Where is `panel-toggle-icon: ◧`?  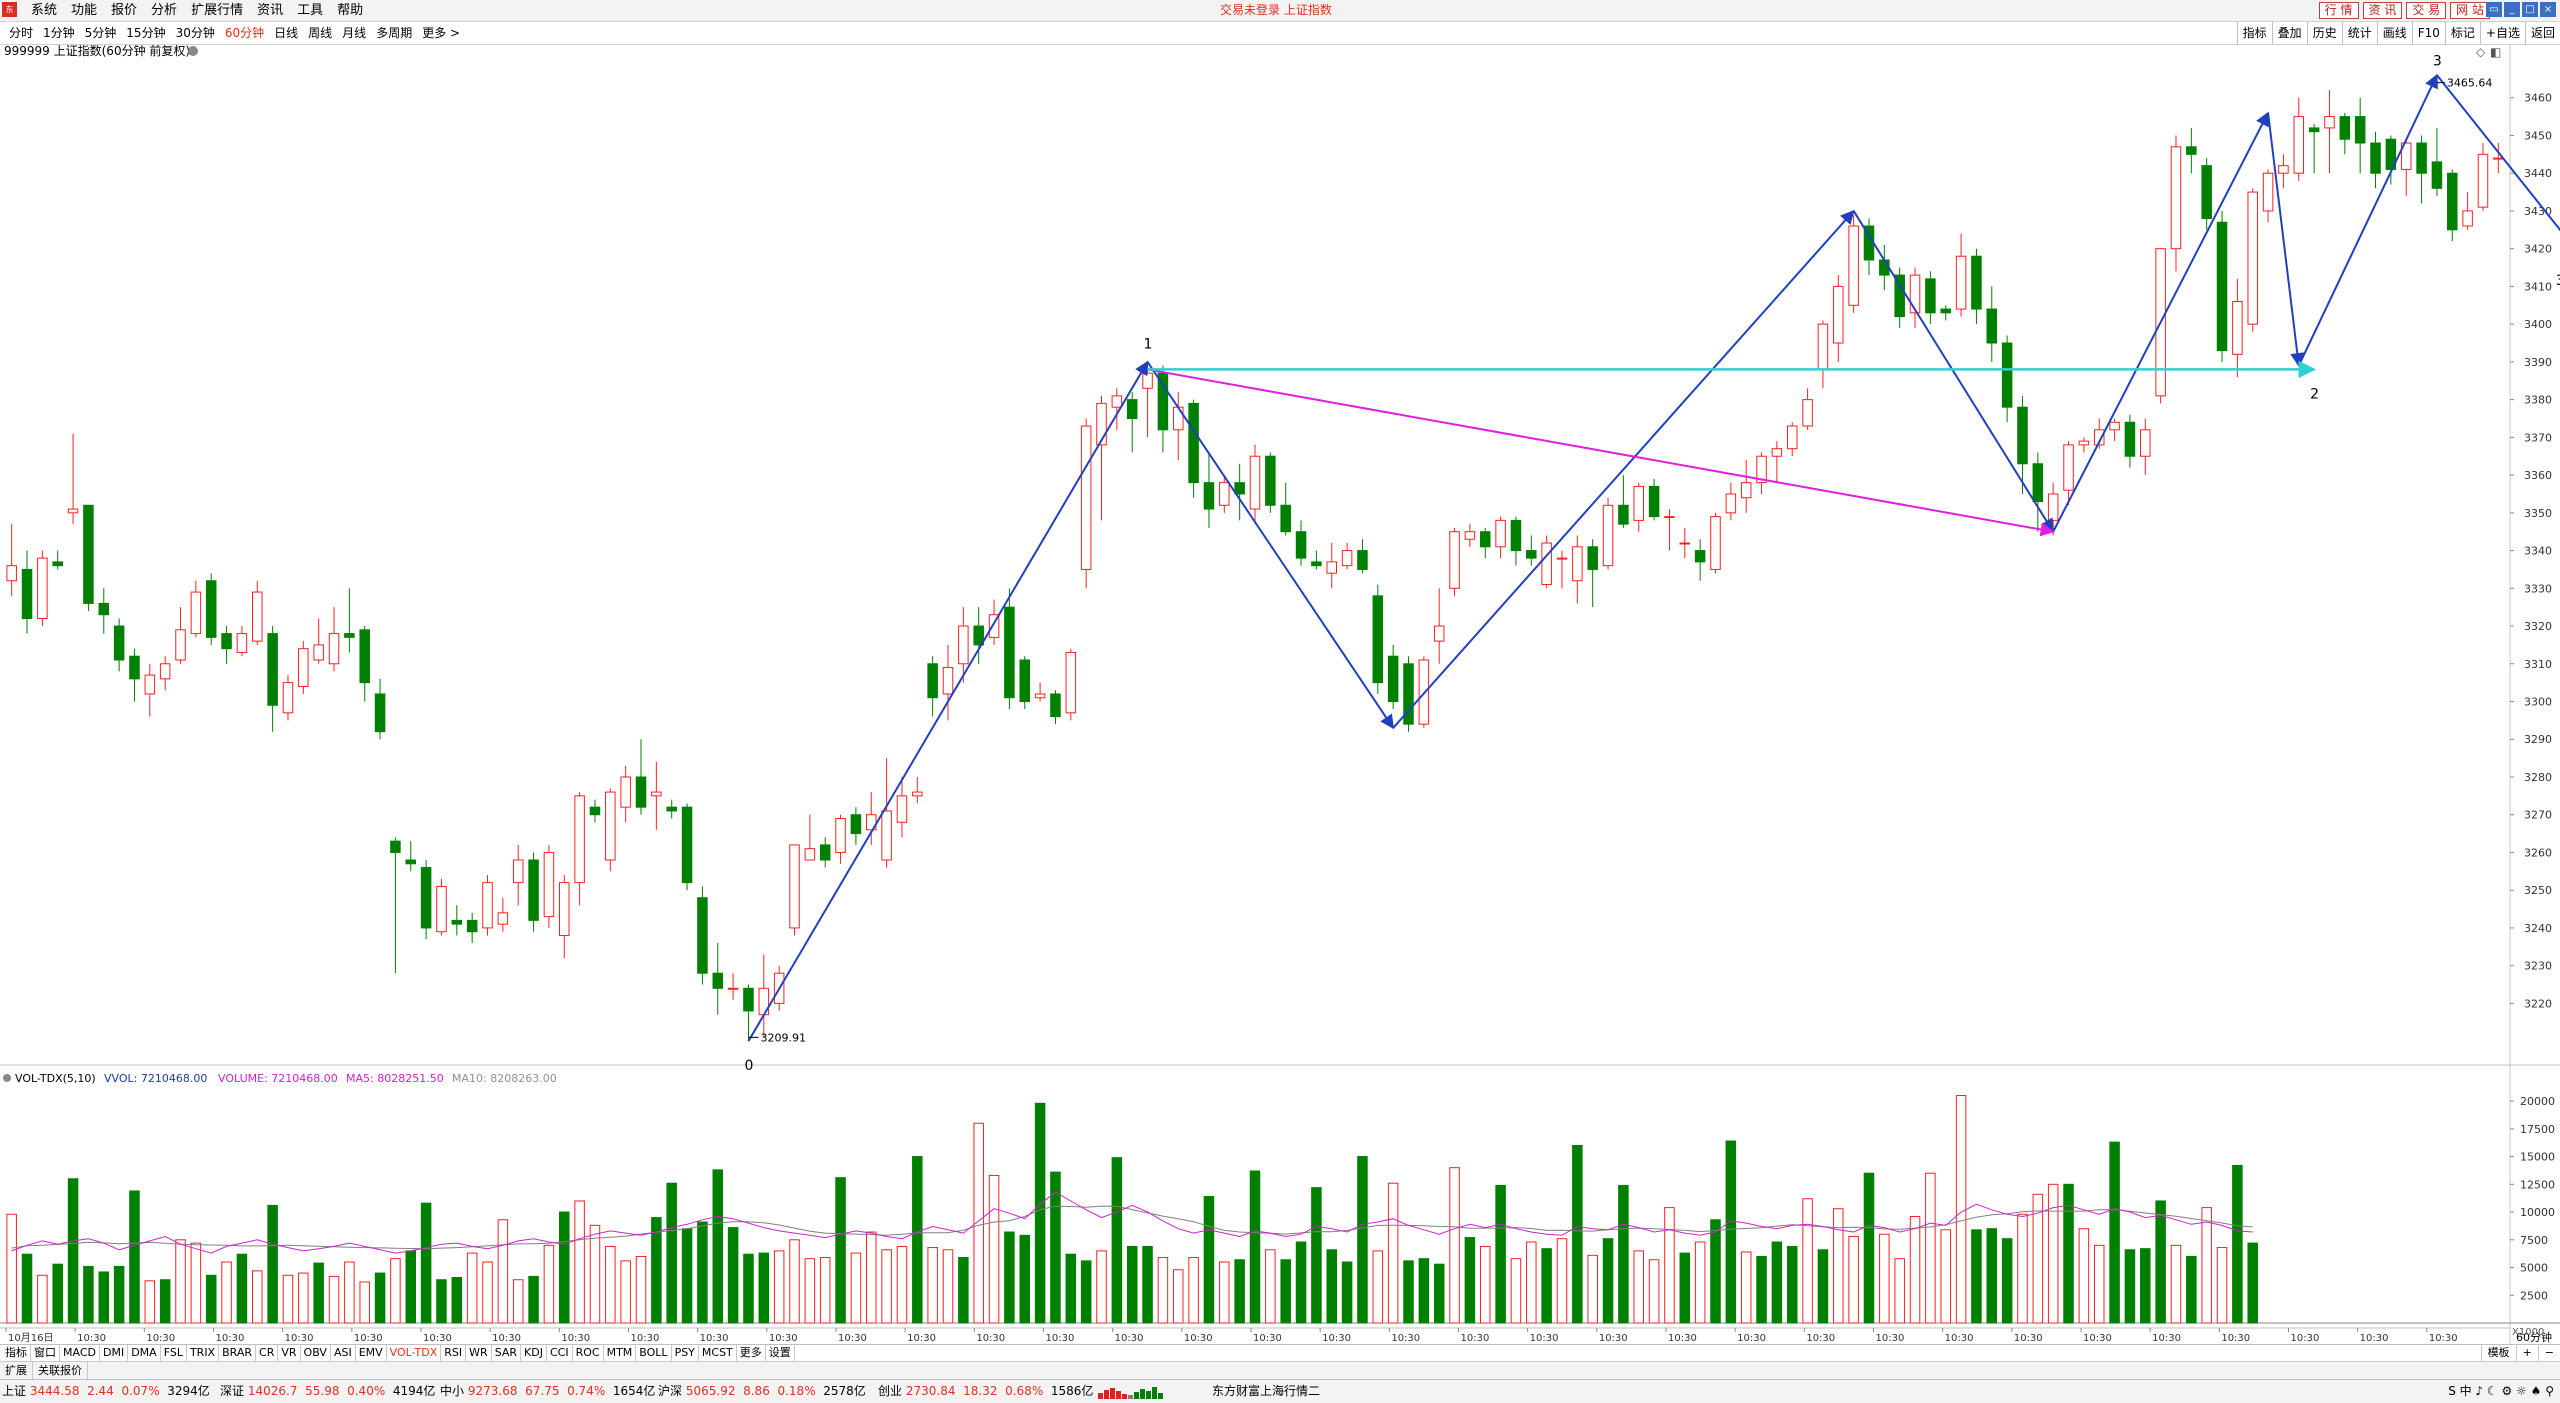 panel-toggle-icon: ◧ is located at coordinates (2495, 52).